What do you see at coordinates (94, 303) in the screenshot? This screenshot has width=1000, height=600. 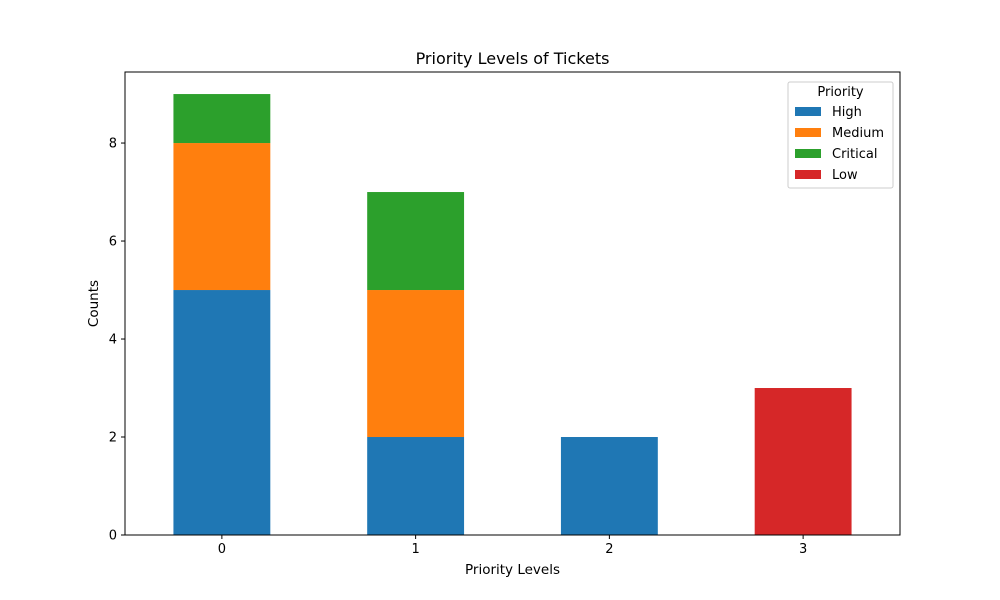 I see `y-axis-label: Counts` at bounding box center [94, 303].